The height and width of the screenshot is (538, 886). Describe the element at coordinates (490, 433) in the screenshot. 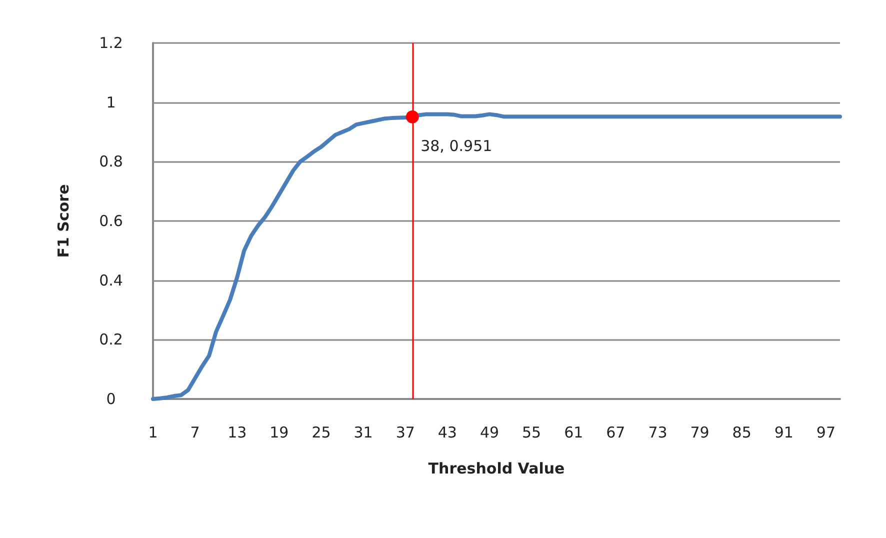

I see `x-tick-label: 49` at that location.